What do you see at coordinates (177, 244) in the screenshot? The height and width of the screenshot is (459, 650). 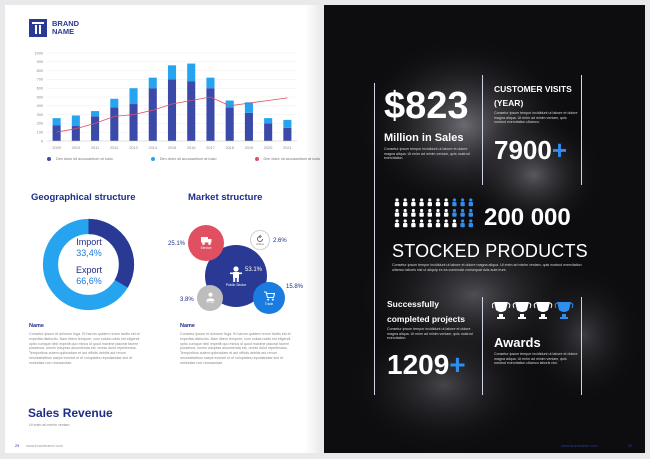 I see `service-pct: 25.1%` at bounding box center [177, 244].